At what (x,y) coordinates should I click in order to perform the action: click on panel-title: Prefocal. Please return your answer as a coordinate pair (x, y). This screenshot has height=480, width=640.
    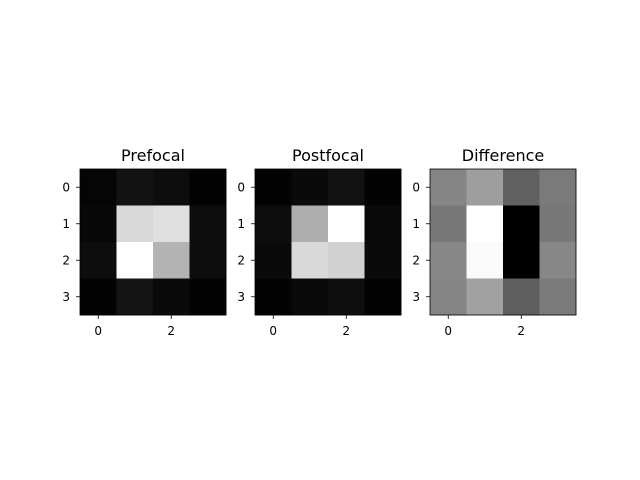
    Looking at the image, I should click on (153, 155).